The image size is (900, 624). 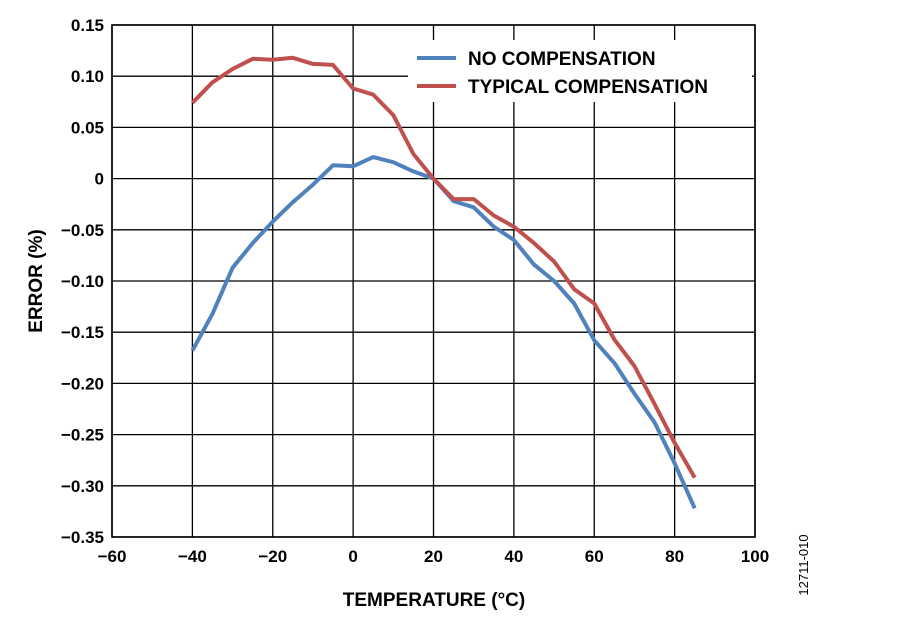 I want to click on y-tick-label: −0.15, so click(x=82, y=332).